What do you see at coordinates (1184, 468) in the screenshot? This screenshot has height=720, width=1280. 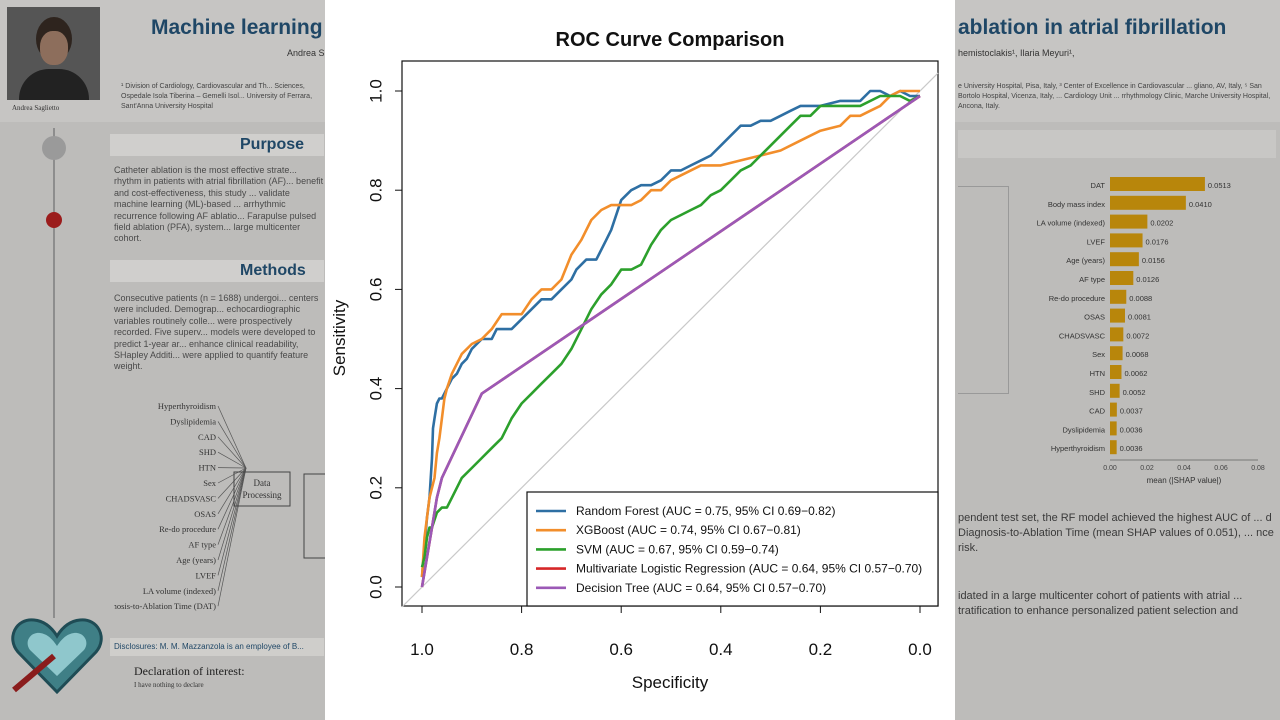 I see `shap-x-tick-label: 0.04` at bounding box center [1184, 468].